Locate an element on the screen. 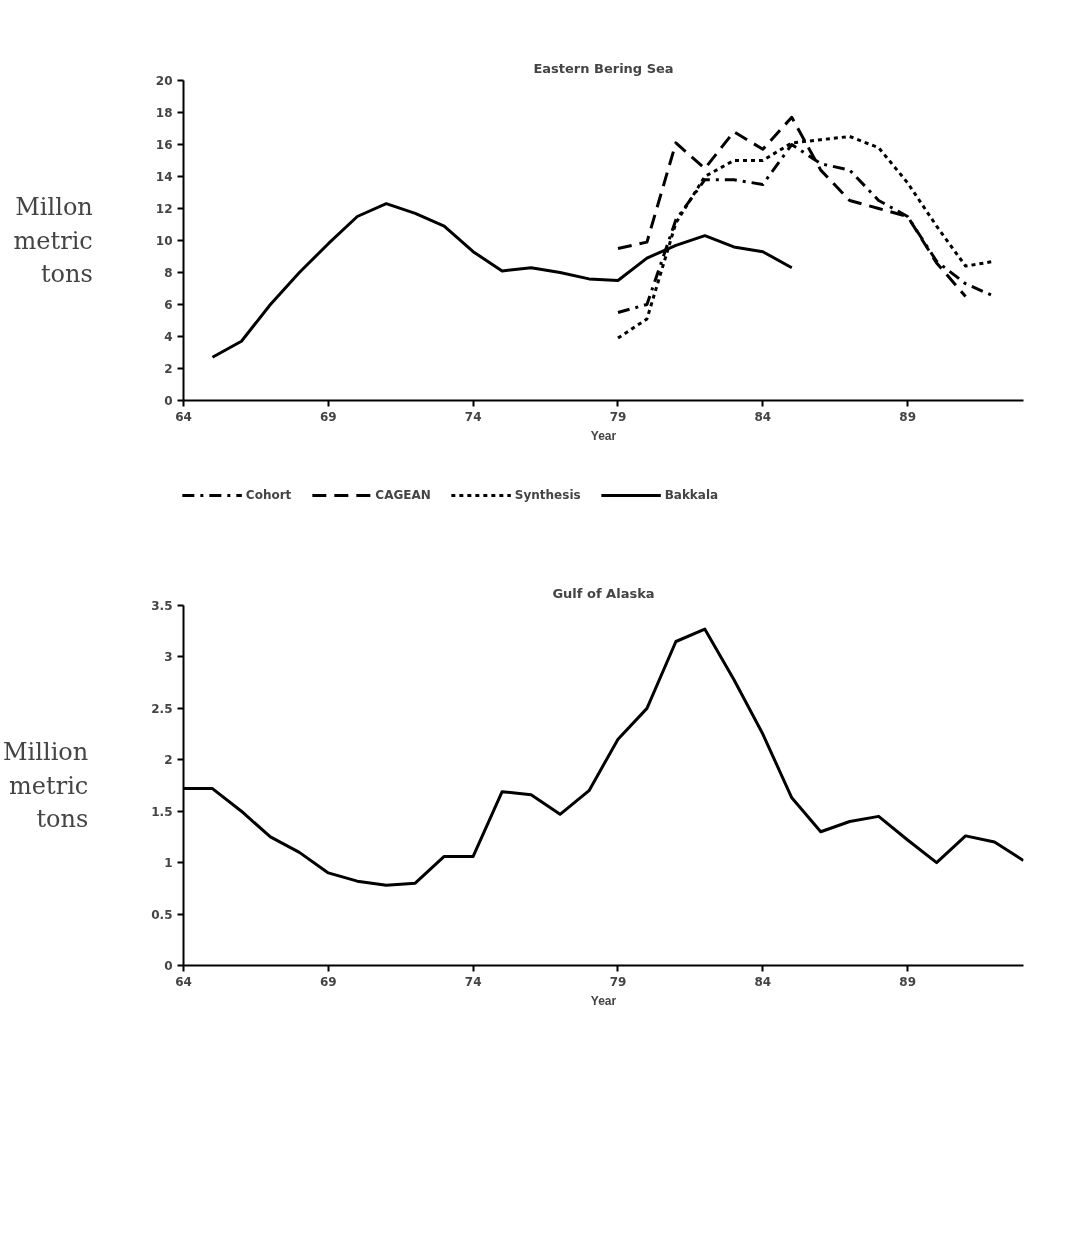 The height and width of the screenshot is (1256, 1070). y-tick-label: 20 is located at coordinates (164, 81).